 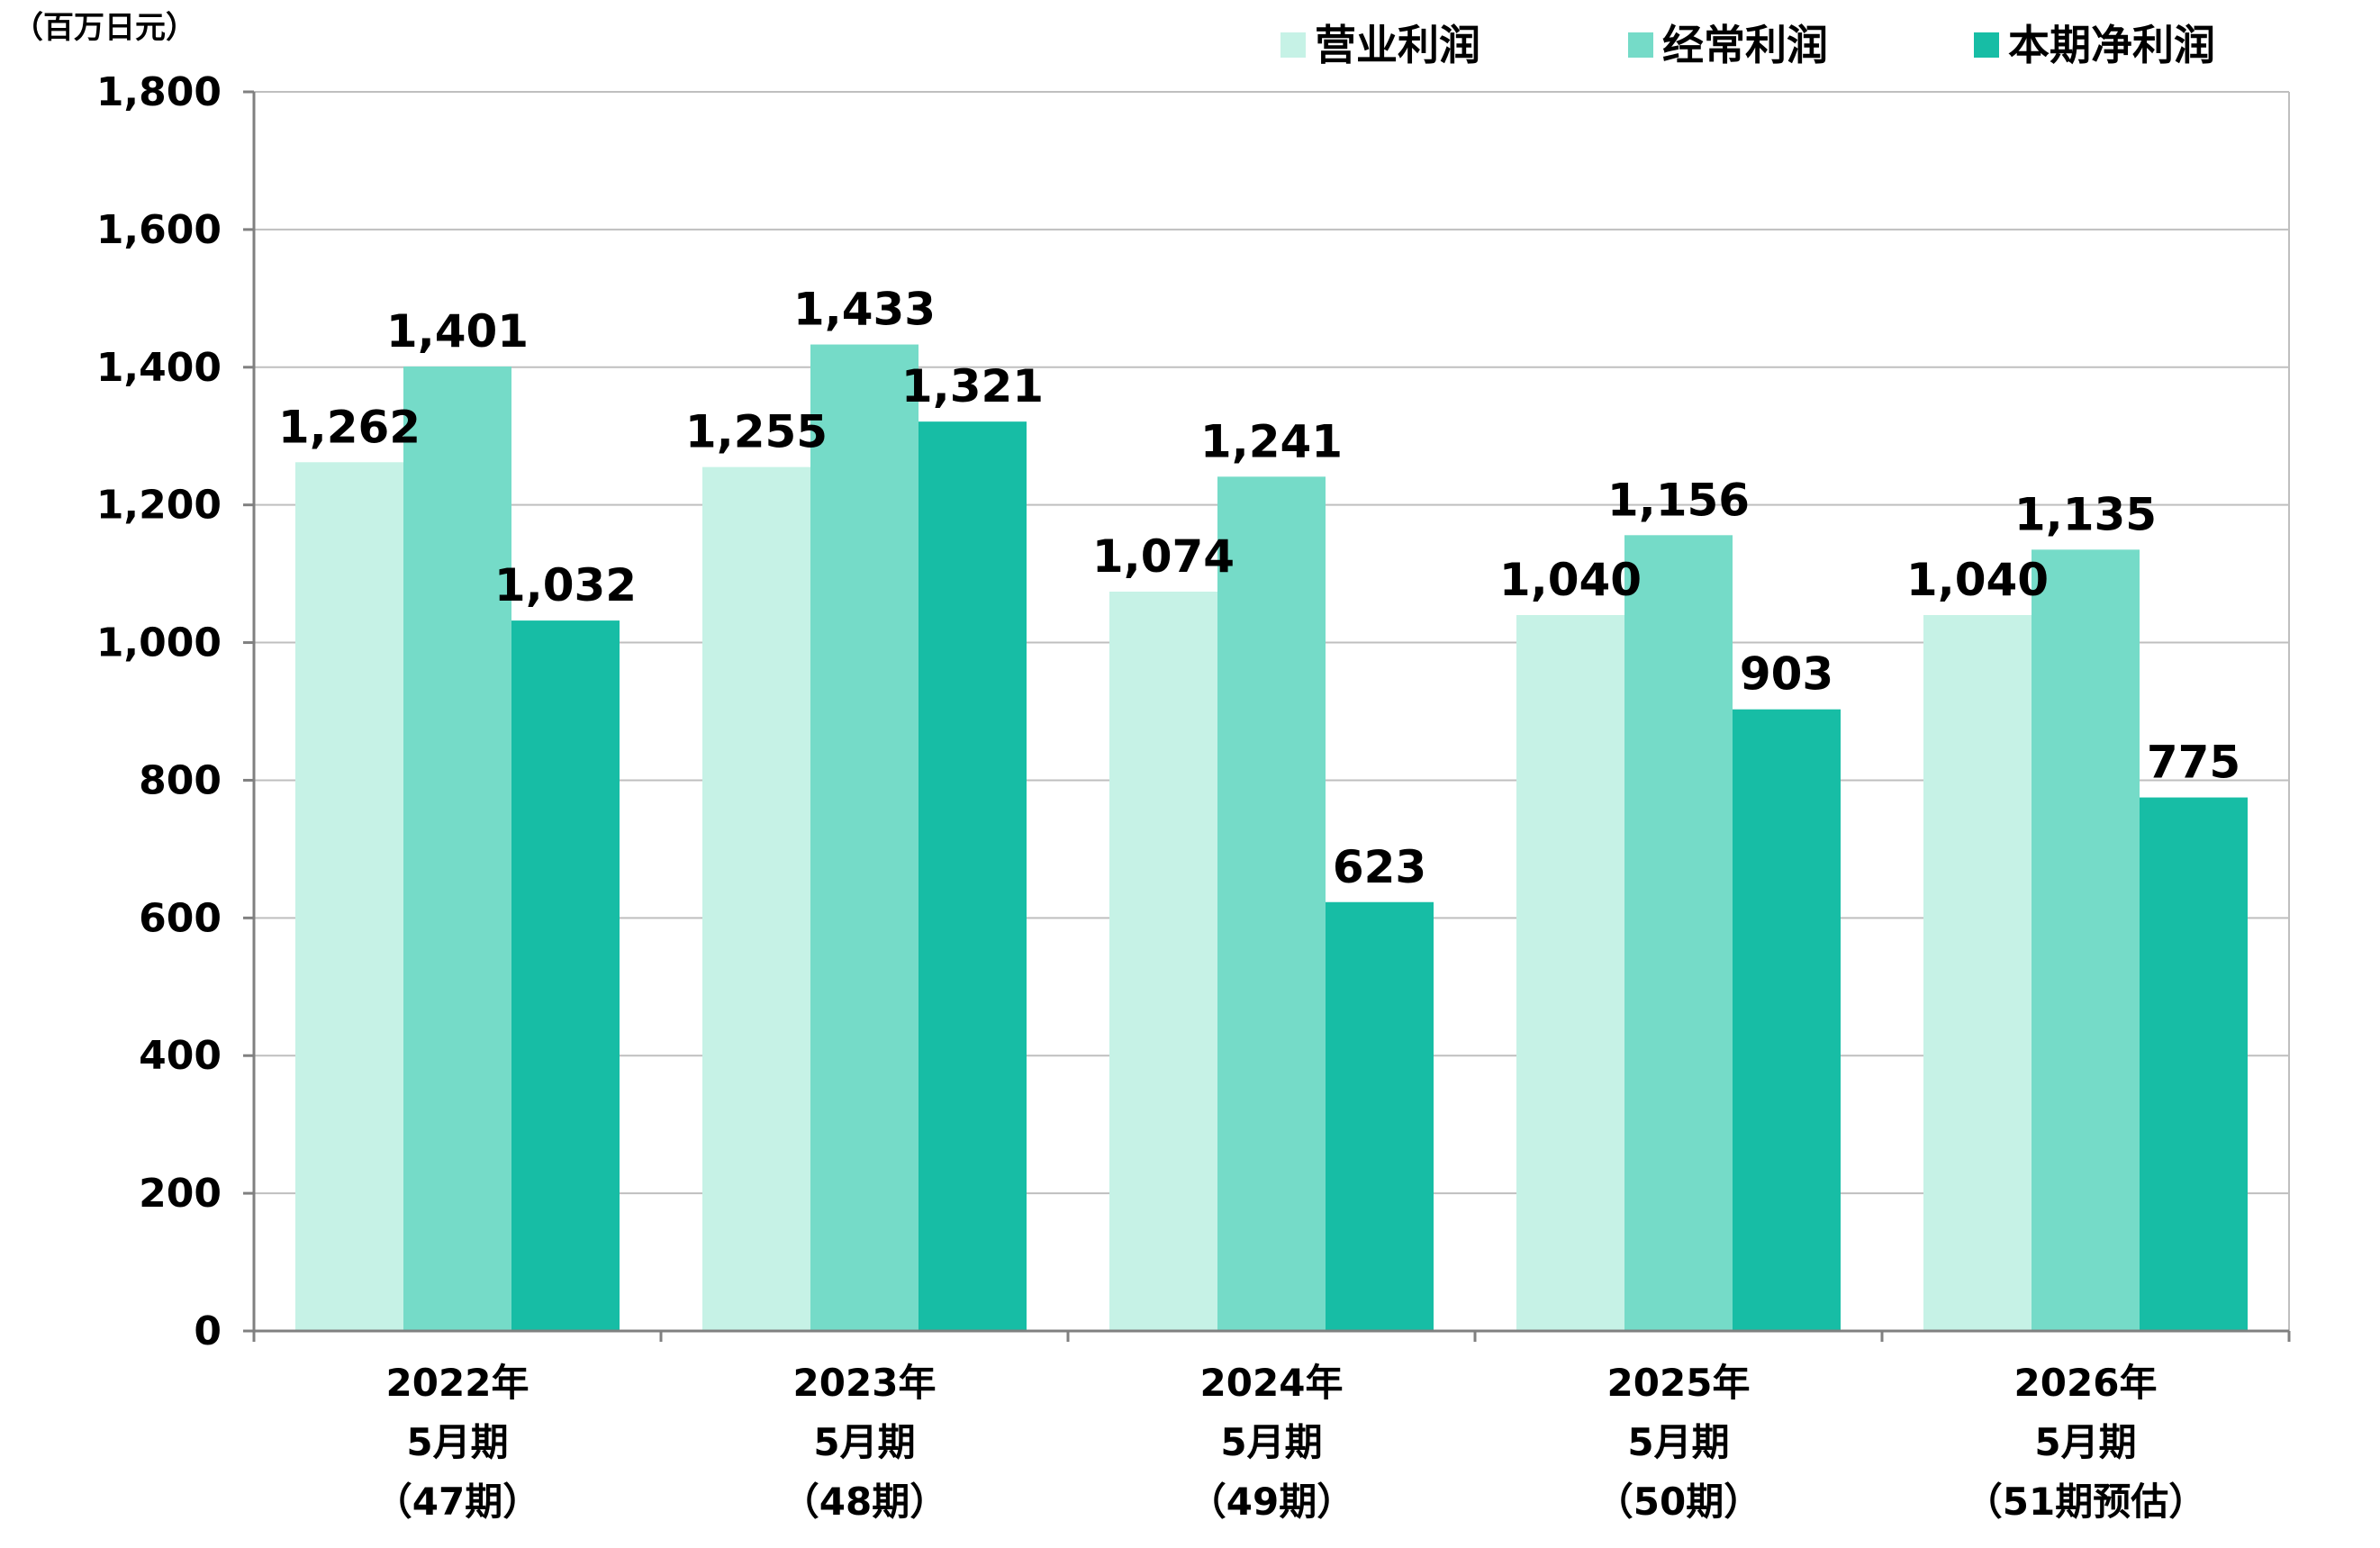 What do you see at coordinates (181, 918) in the screenshot?
I see `y-tick-label: 600` at bounding box center [181, 918].